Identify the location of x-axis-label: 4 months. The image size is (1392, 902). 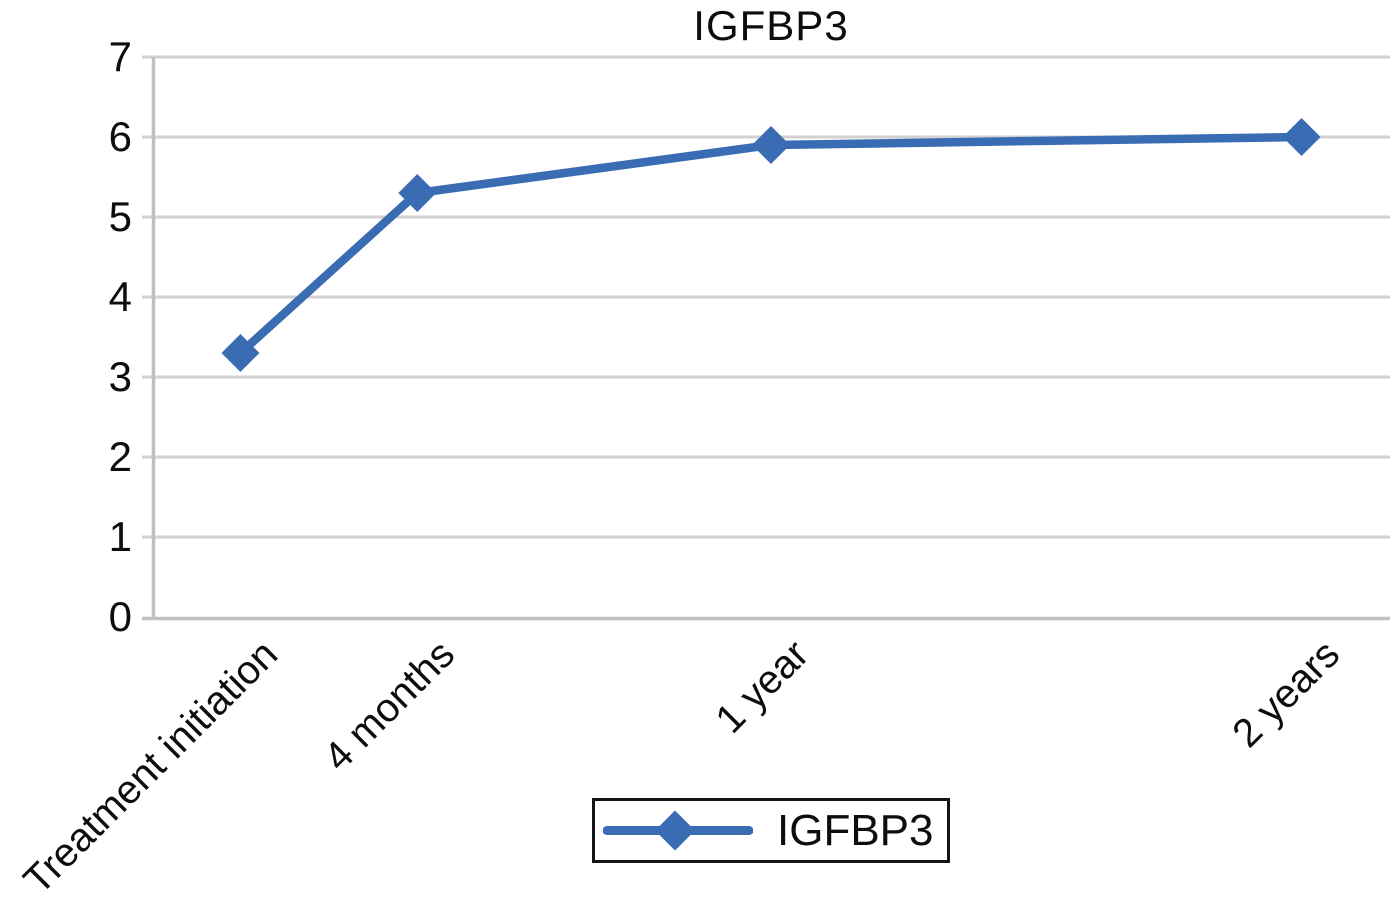
(389, 706).